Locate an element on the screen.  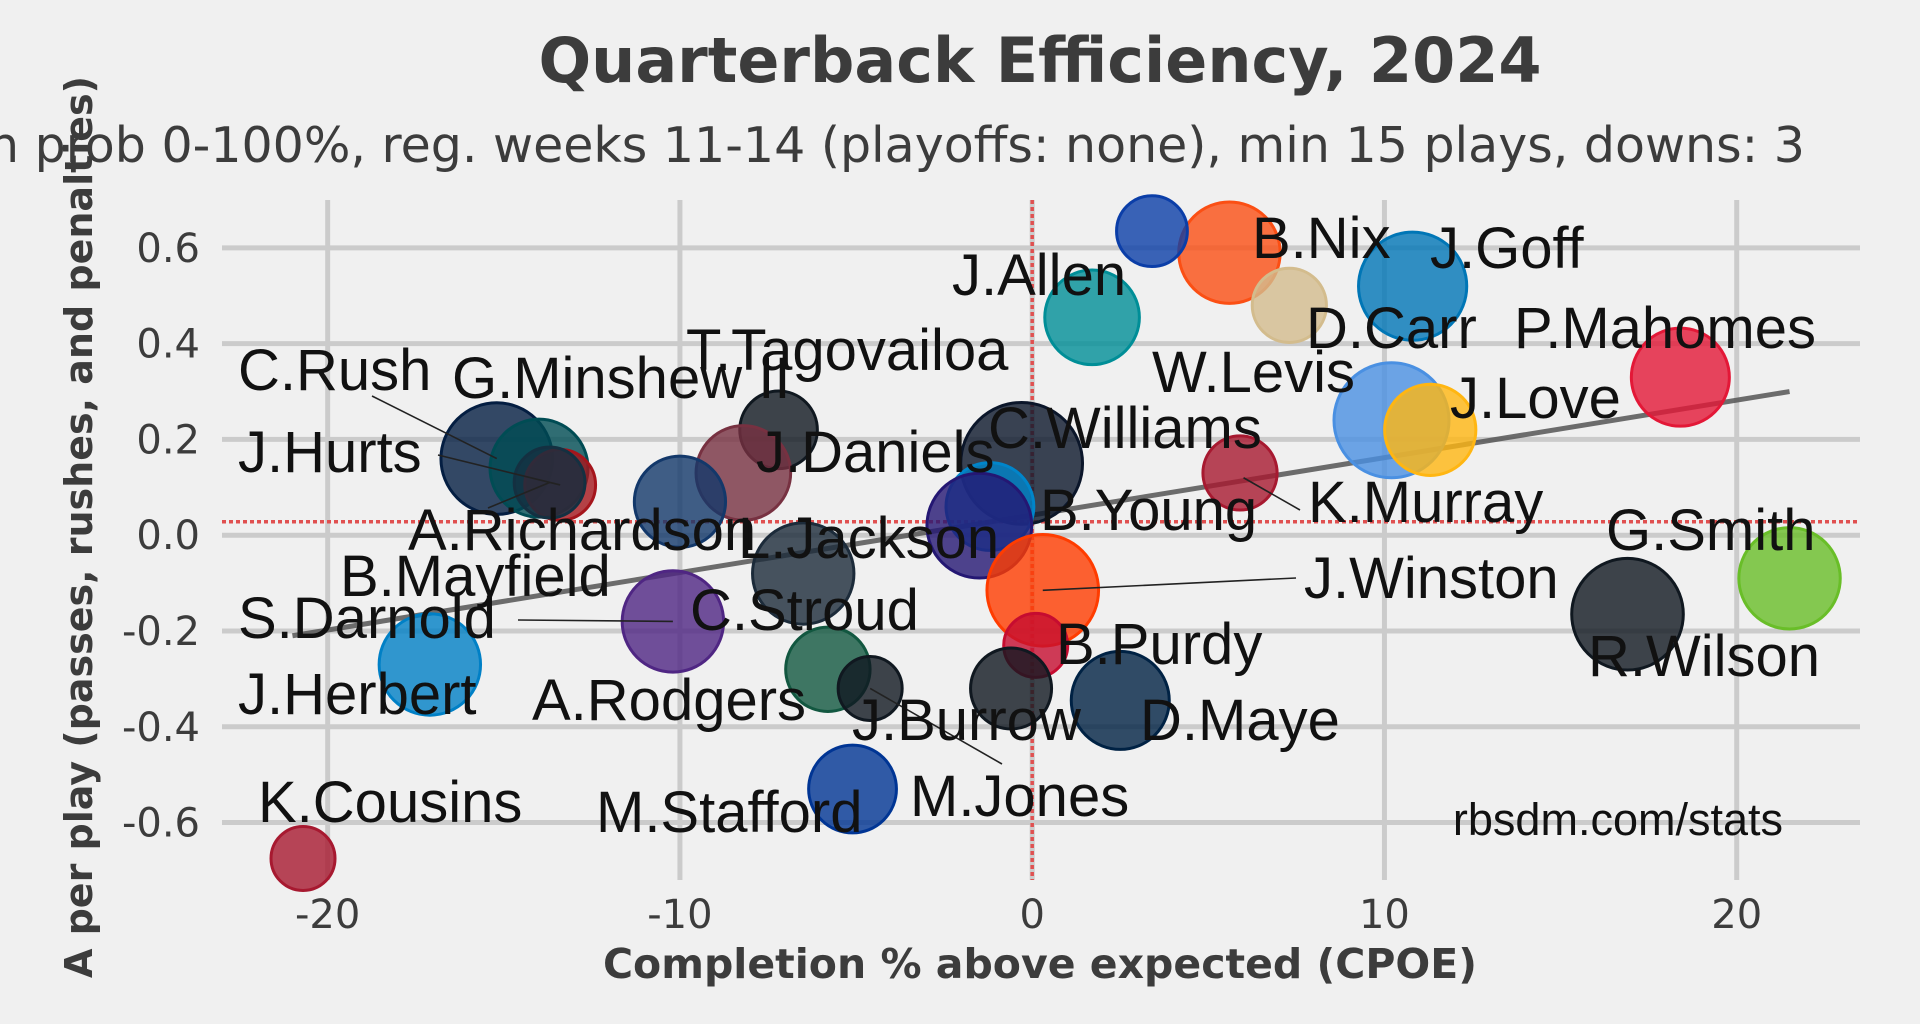
point-label-p-mahomes: P.Mahomes is located at coordinates (1665, 328).